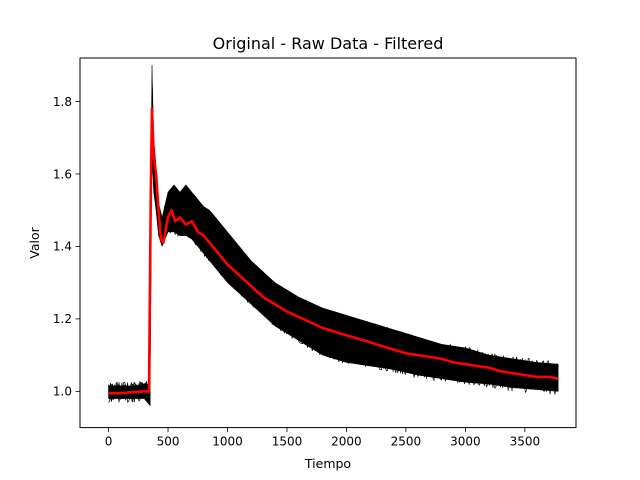 Image resolution: width=640 pixels, height=480 pixels. What do you see at coordinates (109, 442) in the screenshot?
I see `x-tick-label: 0` at bounding box center [109, 442].